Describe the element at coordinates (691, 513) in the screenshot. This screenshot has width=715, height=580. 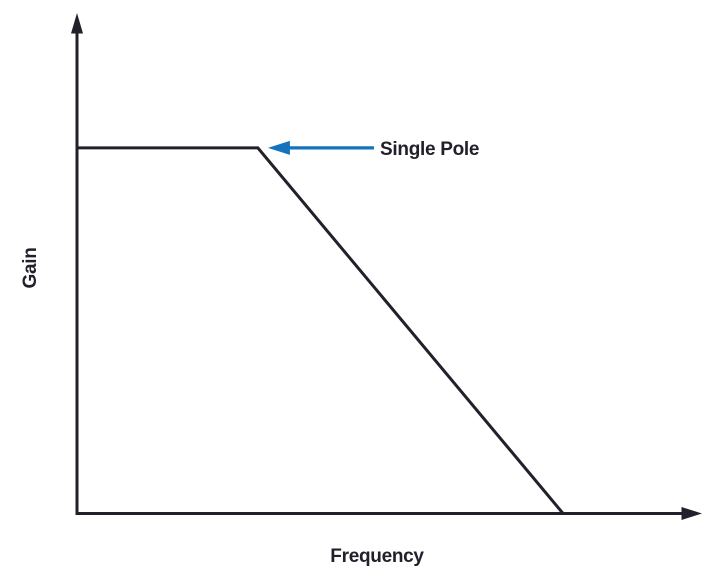
I see `x-axis-arrowhead-icon` at that location.